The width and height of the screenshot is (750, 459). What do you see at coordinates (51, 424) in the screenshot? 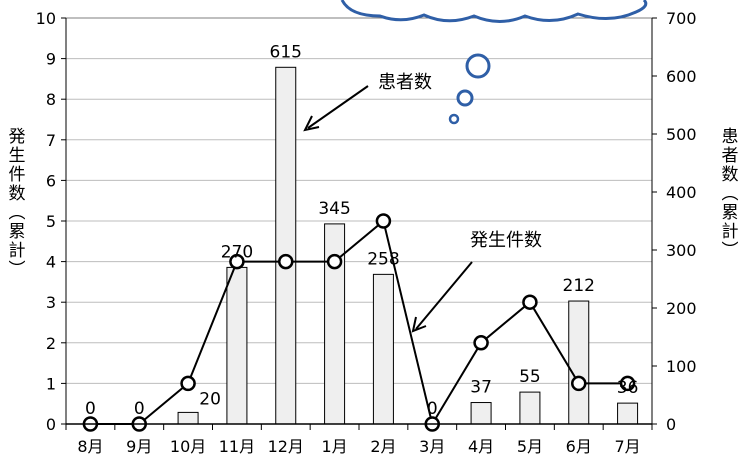
I see `left-tick-label: 0` at bounding box center [51, 424].